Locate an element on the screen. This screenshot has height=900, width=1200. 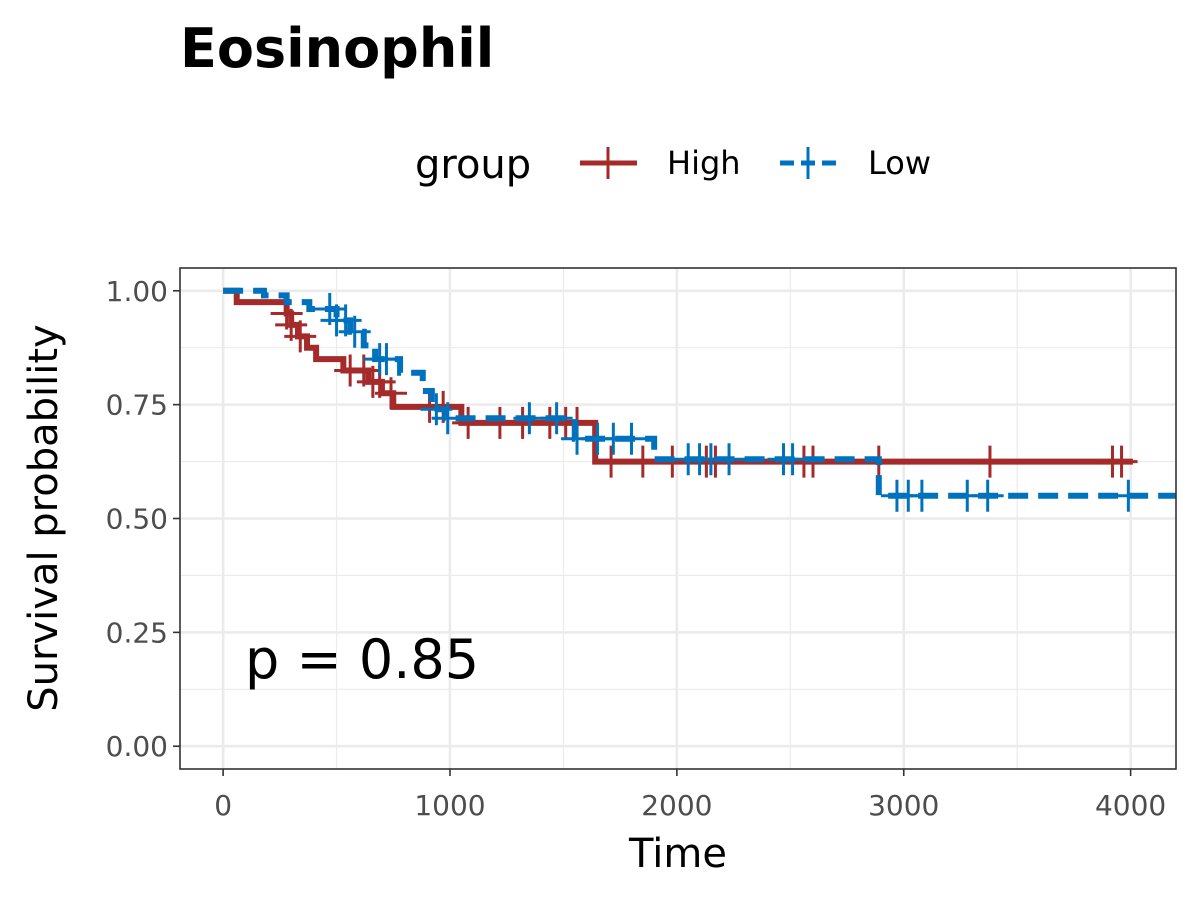
x-tick-label: 4000 is located at coordinates (1130, 805).